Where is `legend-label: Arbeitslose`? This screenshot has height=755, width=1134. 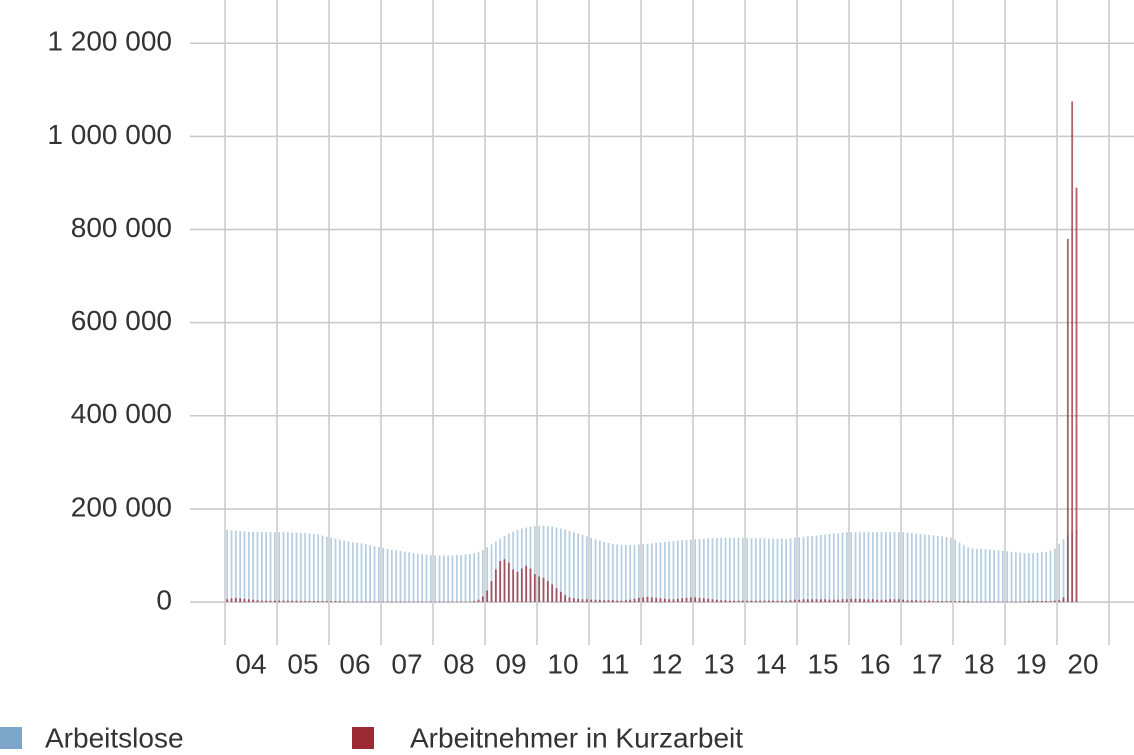 legend-label: Arbeitslose is located at coordinates (114, 737).